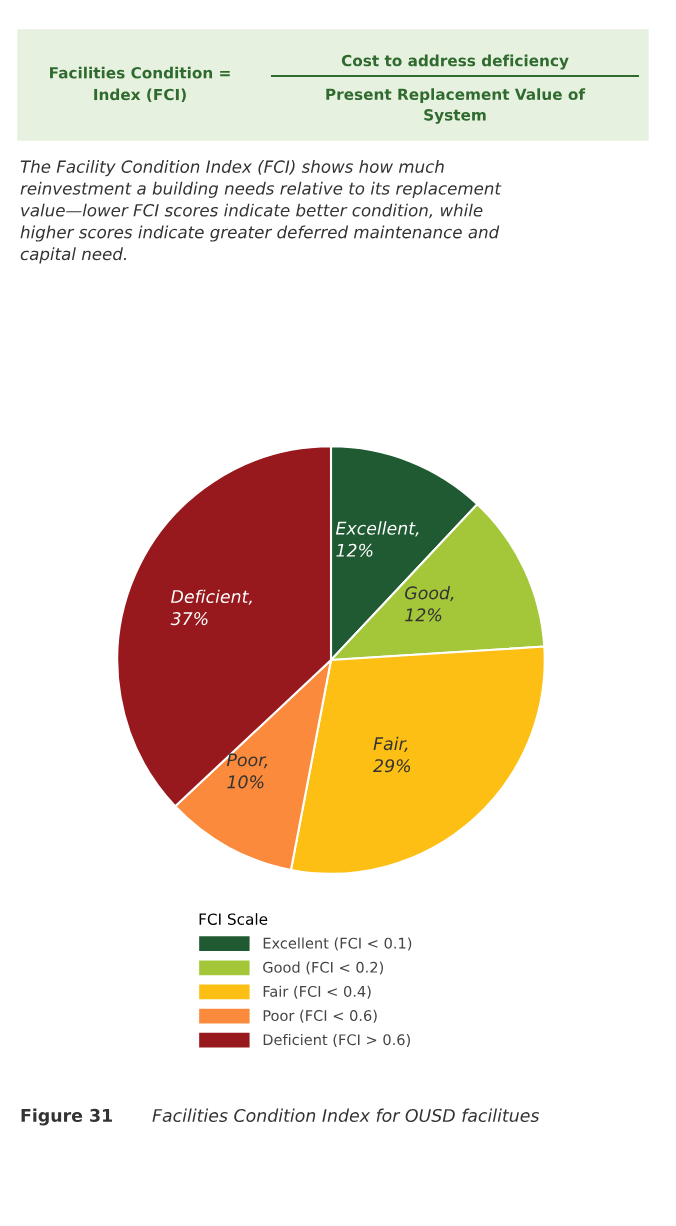 This screenshot has width=676, height=1226. What do you see at coordinates (211, 607) in the screenshot?
I see `data-label: Deficient, 37%` at bounding box center [211, 607].